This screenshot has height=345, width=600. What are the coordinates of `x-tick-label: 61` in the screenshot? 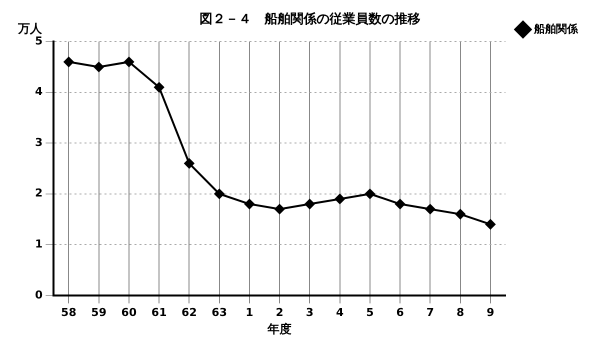 It's located at (159, 312).